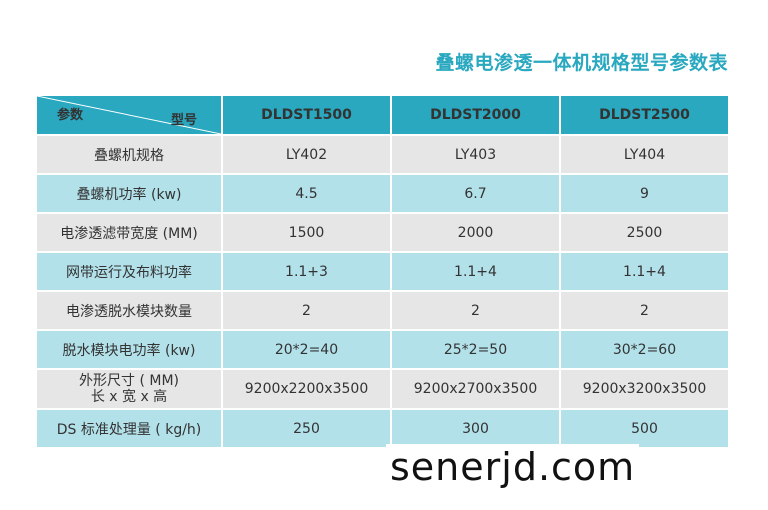 Image resolution: width=768 pixels, height=510 pixels. I want to click on table-cell: 300, so click(475, 428).